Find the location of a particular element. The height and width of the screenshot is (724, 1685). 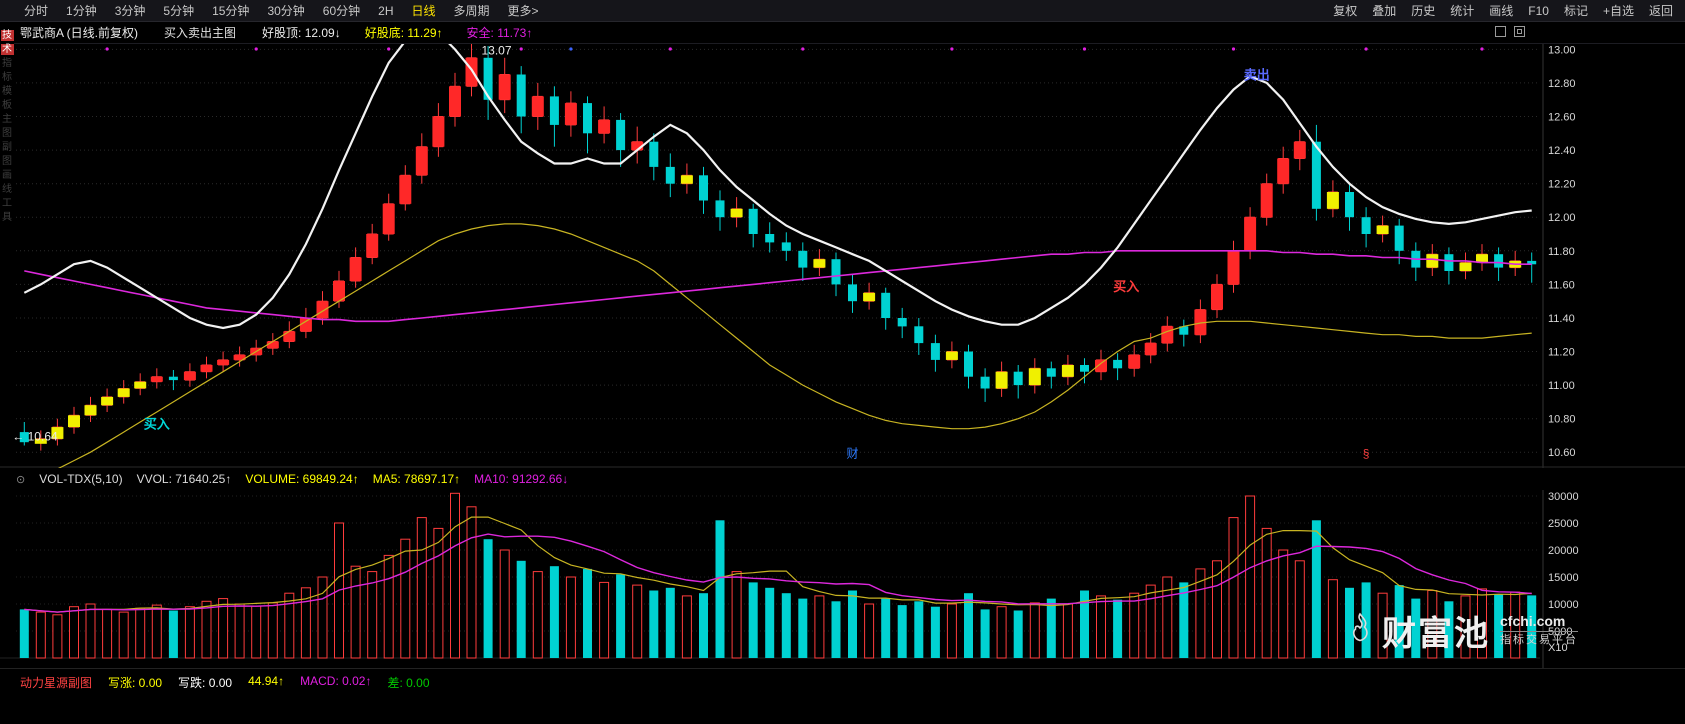

left-strip-char: 画 is located at coordinates (7, 175).